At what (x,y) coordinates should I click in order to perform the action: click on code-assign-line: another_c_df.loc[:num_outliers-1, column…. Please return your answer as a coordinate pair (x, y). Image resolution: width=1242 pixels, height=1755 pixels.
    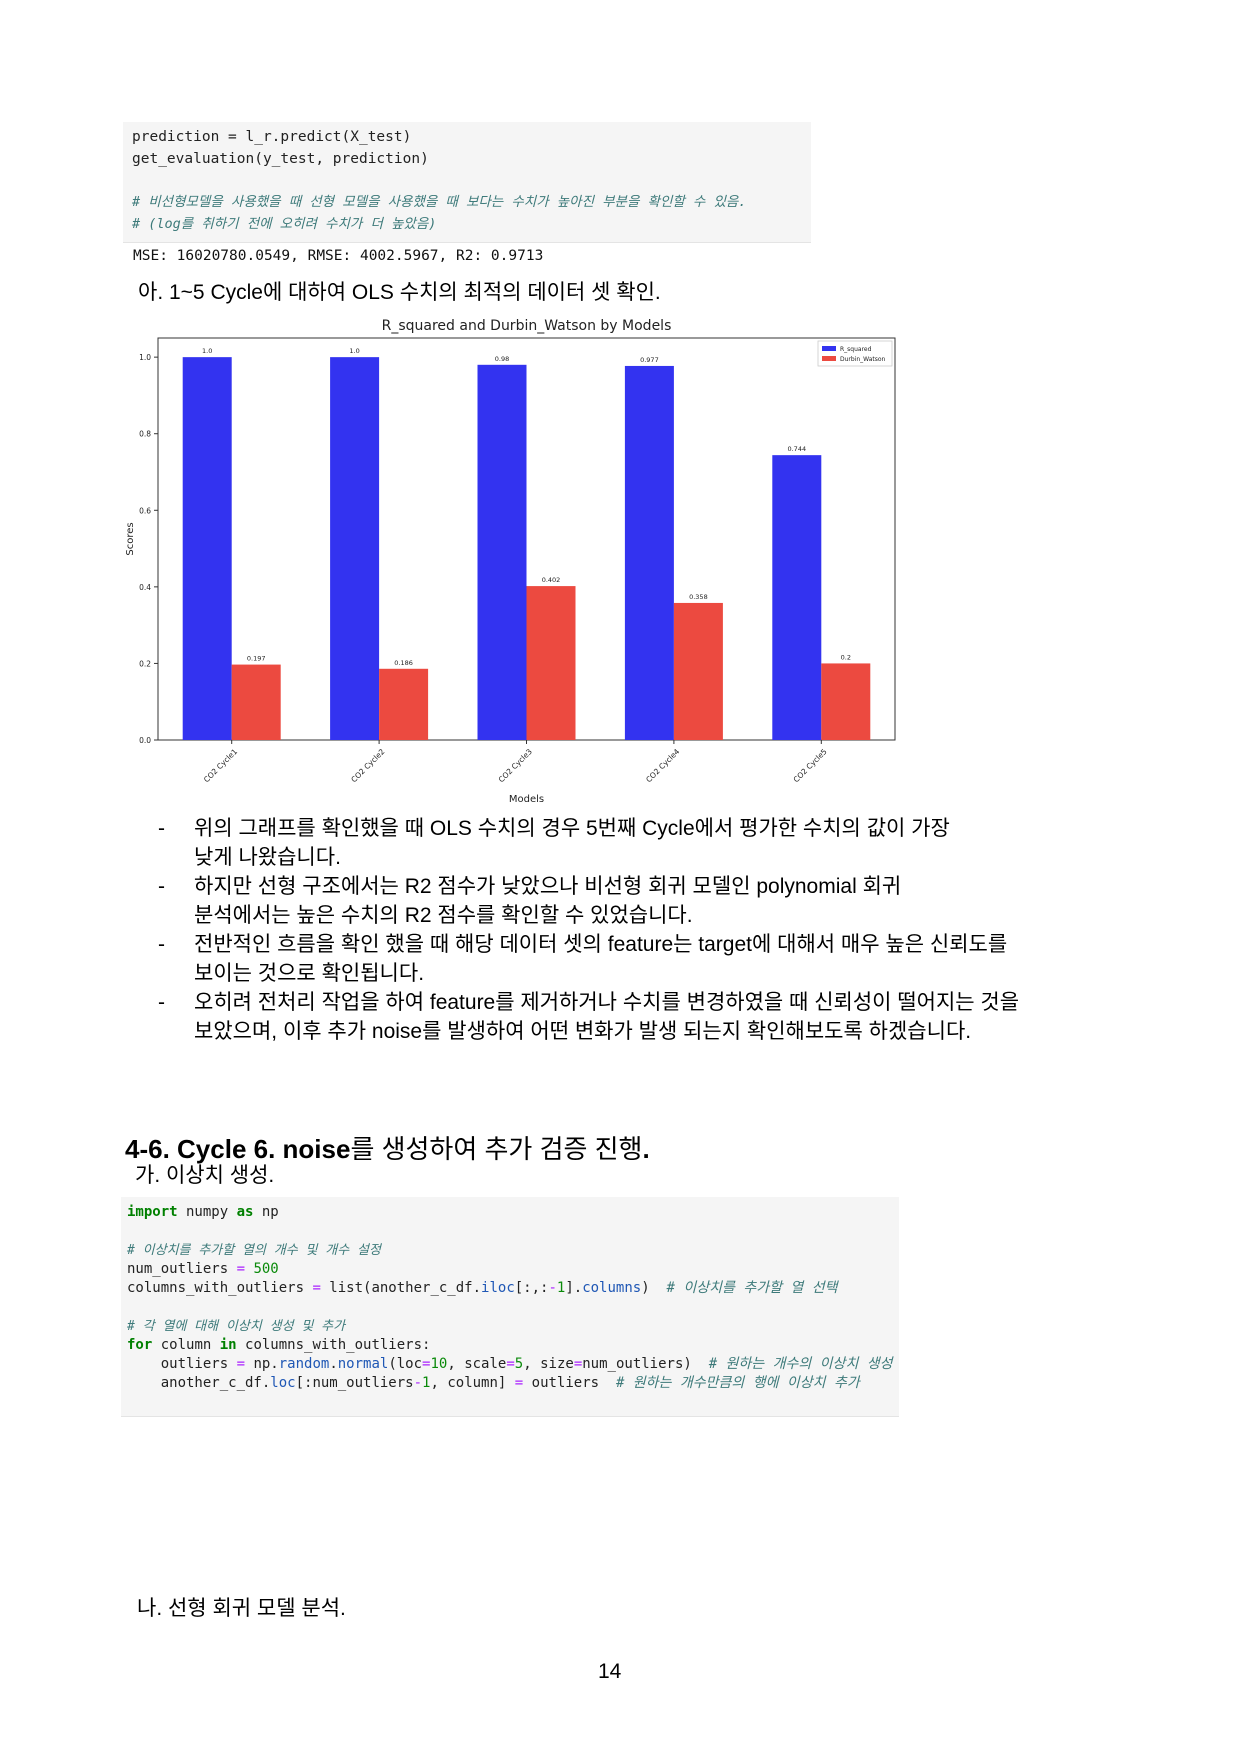
    Looking at the image, I should click on (493, 1383).